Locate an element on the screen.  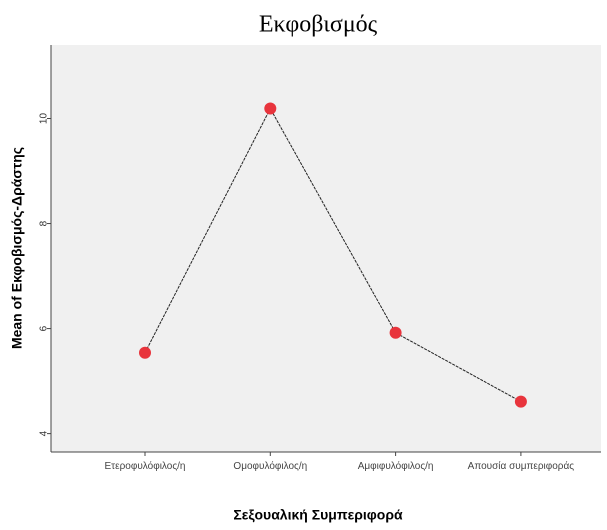
y-tick-label: 10 is located at coordinates (44, 119).